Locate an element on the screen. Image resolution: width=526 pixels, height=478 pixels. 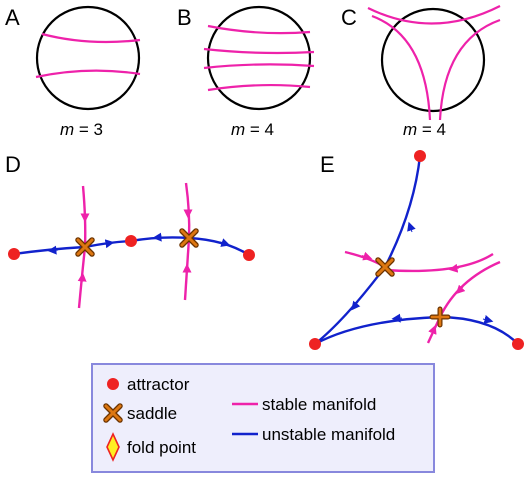
panel-a-caption: m = 3 is located at coordinates (81, 129).